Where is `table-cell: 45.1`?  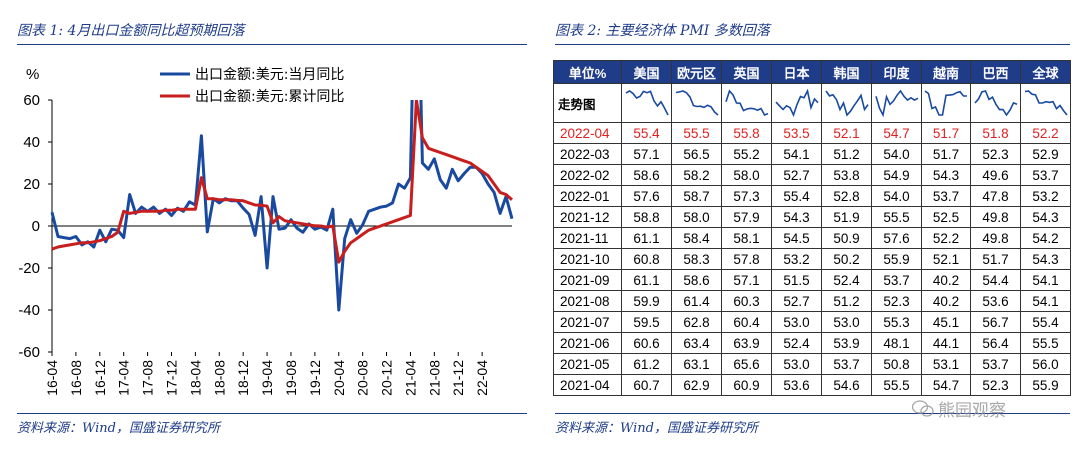 table-cell: 45.1 is located at coordinates (946, 322).